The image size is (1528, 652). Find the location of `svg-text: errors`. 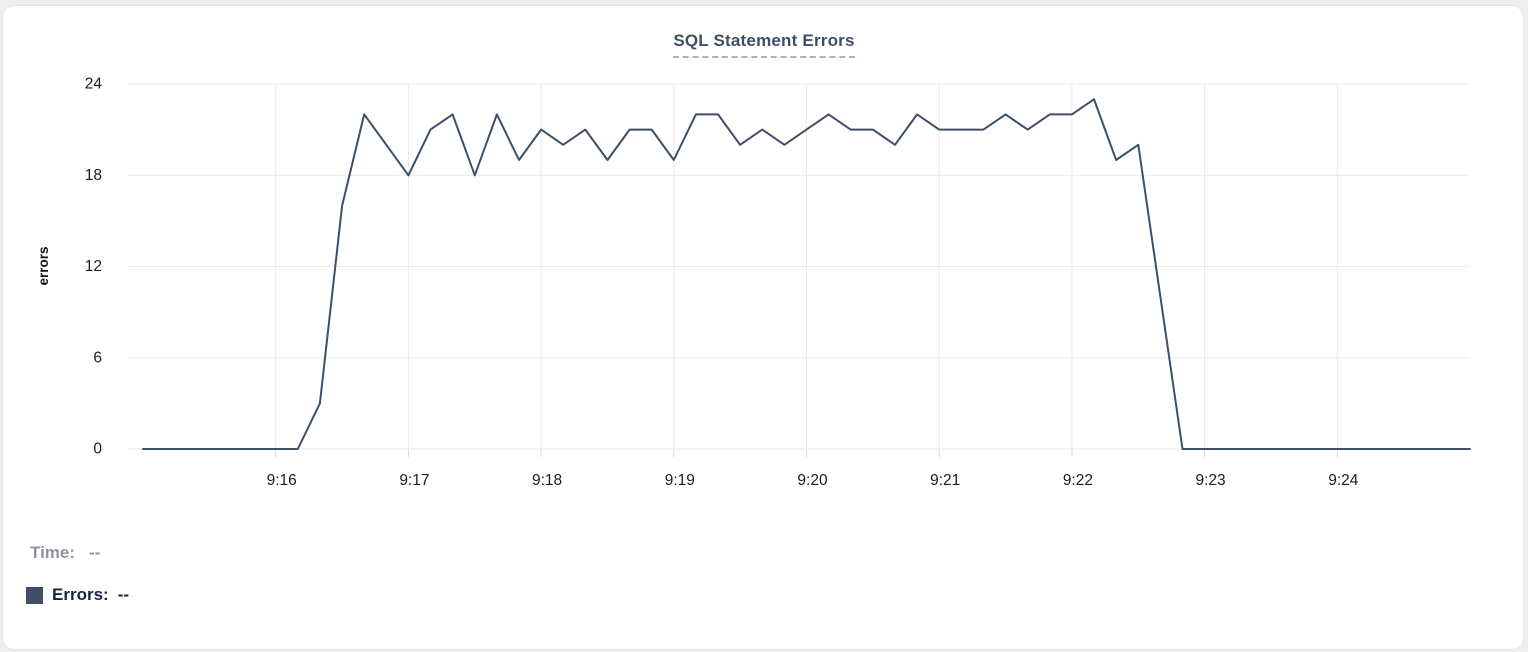

svg-text: errors is located at coordinates (43, 265).